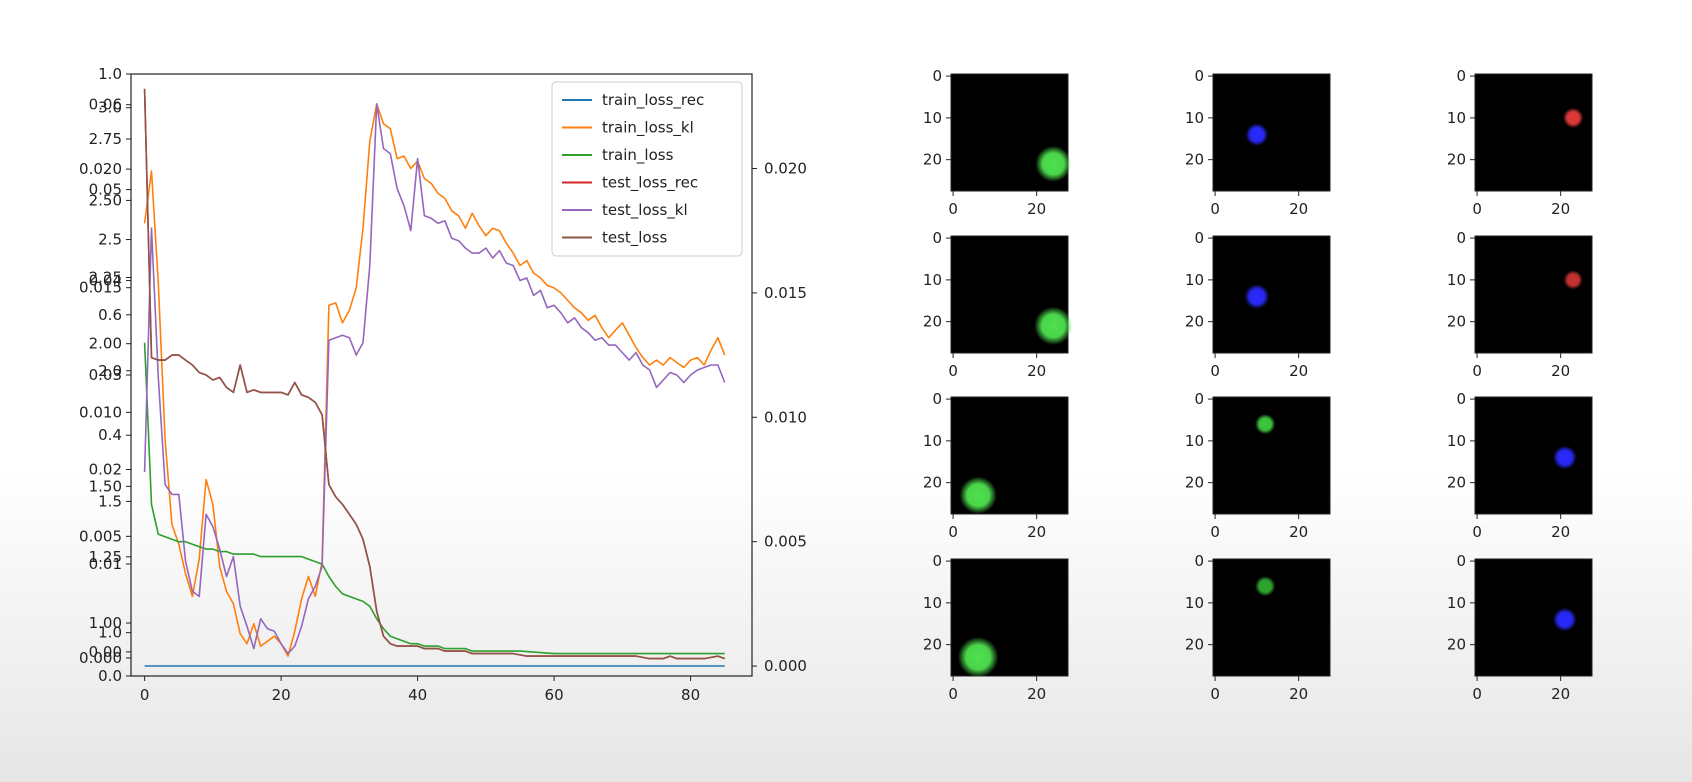  Describe the element at coordinates (785, 666) in the screenshot. I see `right-y-tick-label: 0.000` at that location.